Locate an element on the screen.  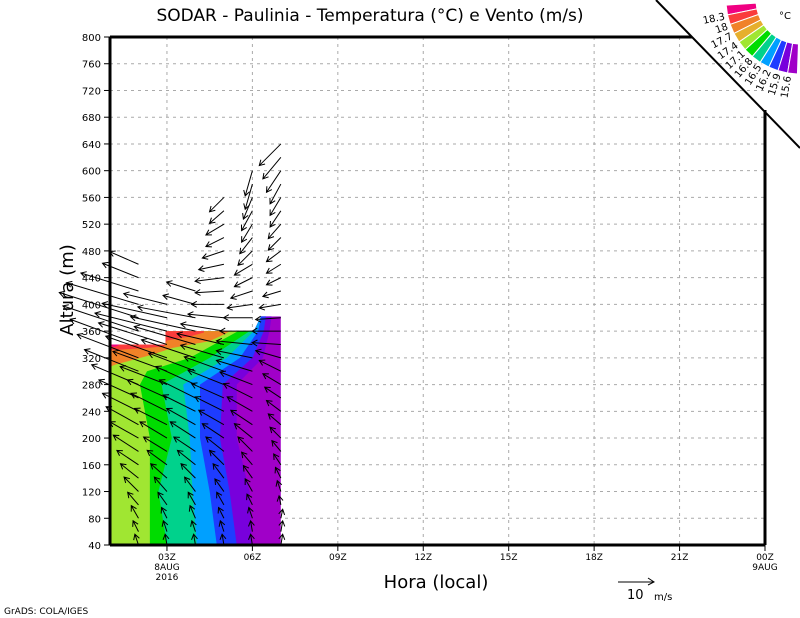
y-tick-label: 560 is located at coordinates (91, 198).